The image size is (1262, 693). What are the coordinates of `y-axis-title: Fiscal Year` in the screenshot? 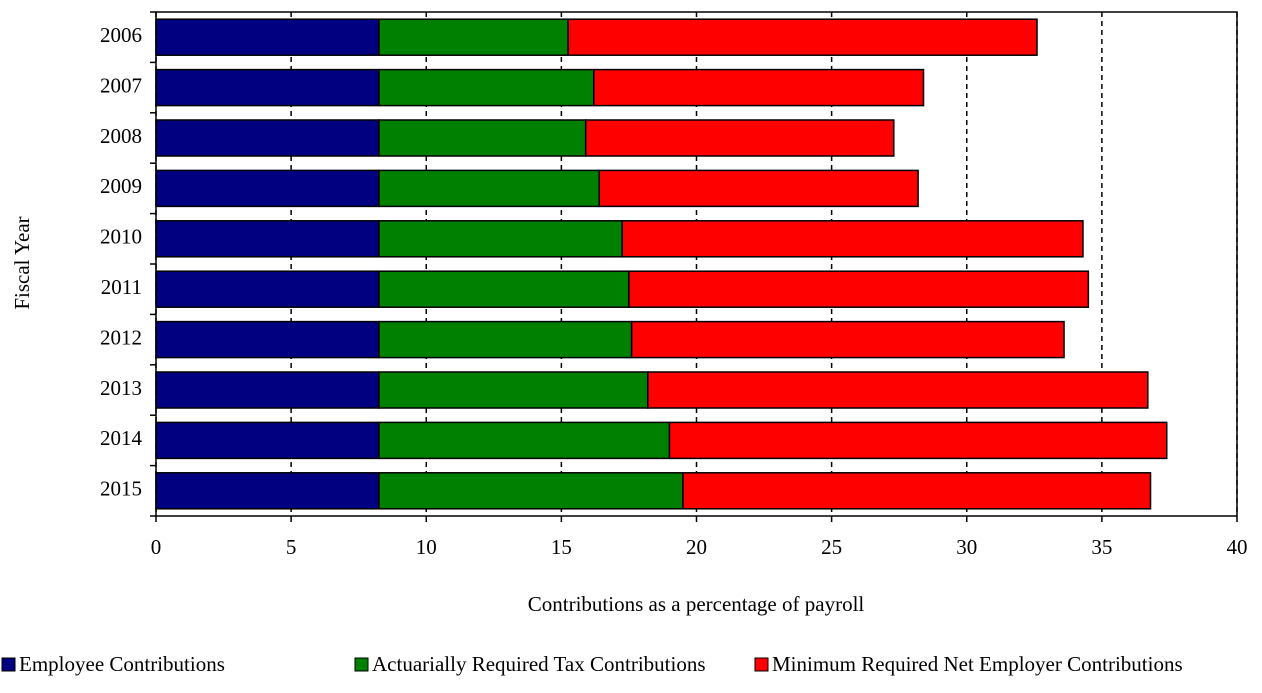 It's located at (22, 262).